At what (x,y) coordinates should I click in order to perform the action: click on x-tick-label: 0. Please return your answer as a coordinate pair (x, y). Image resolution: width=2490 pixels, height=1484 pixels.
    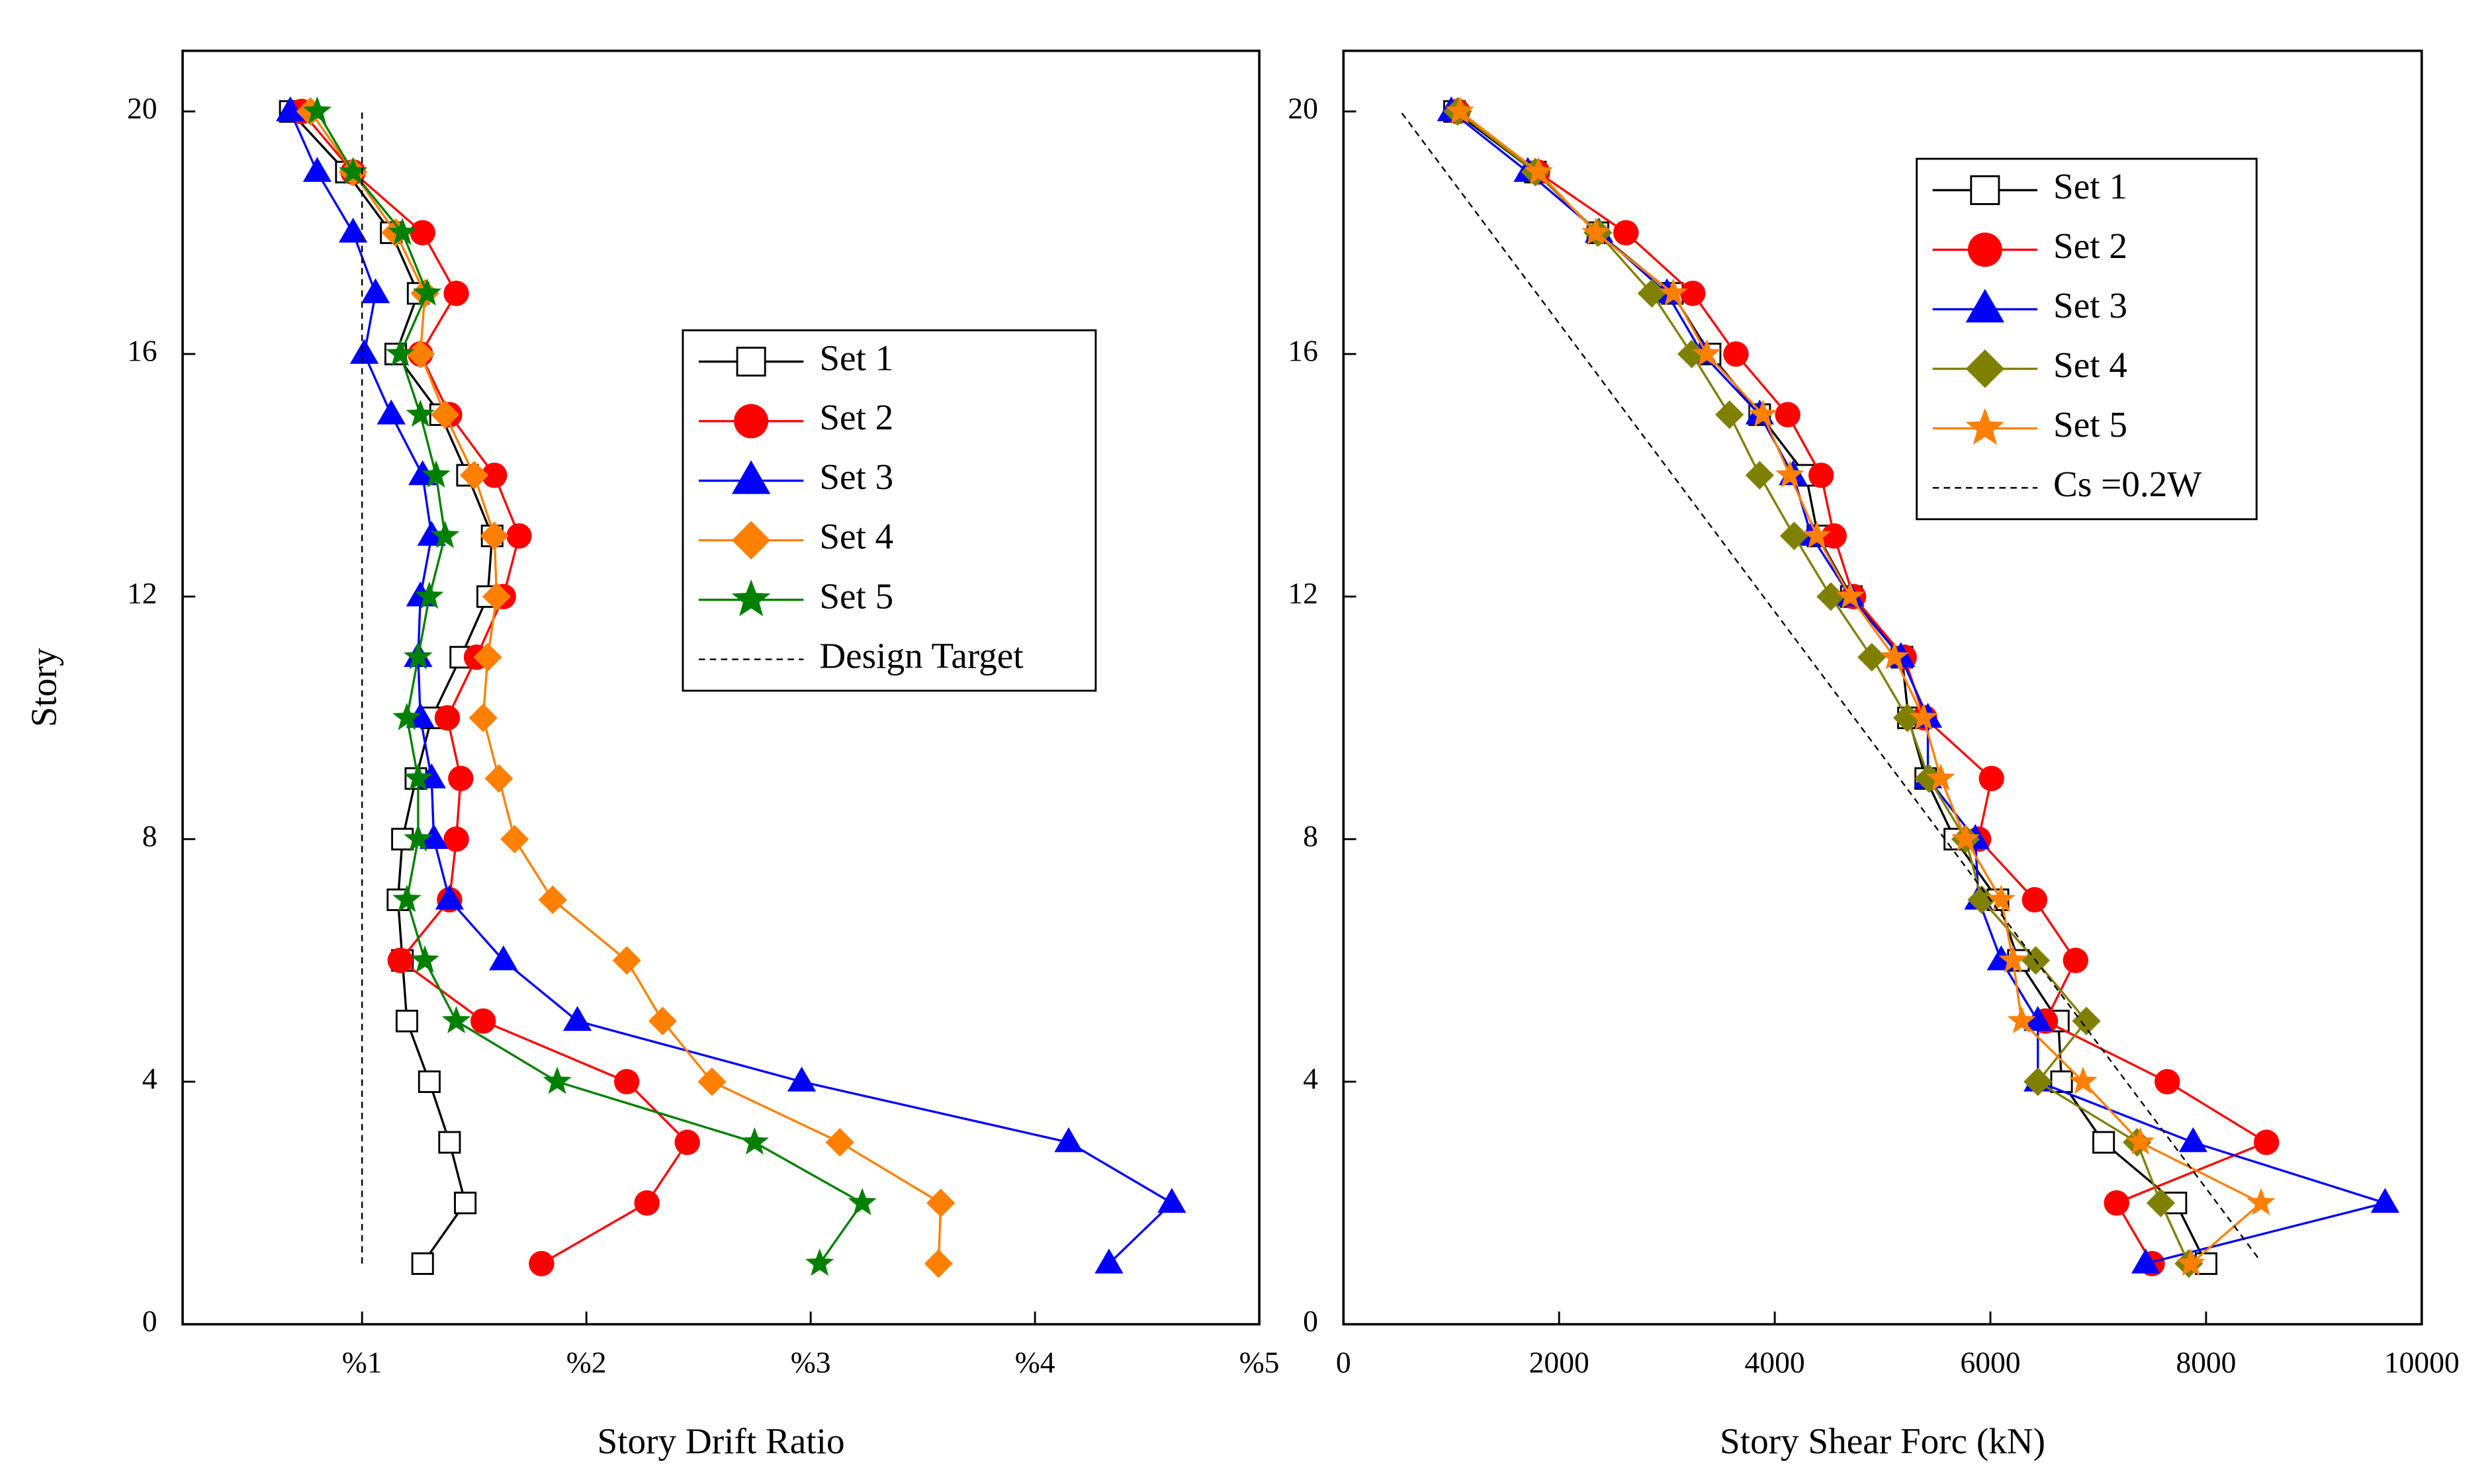
    Looking at the image, I should click on (1343, 1362).